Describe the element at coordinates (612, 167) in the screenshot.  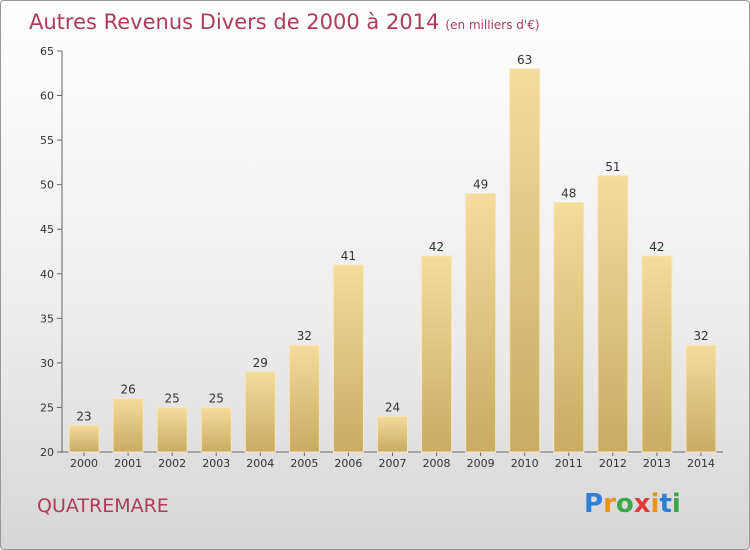
I see `data-label-2012: 51` at that location.